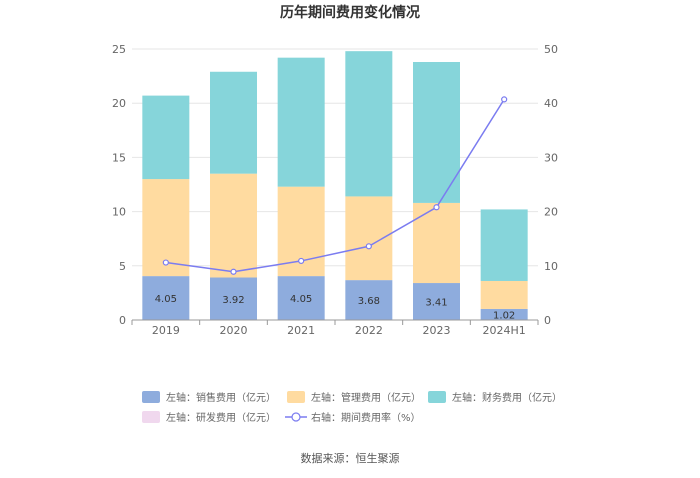 This screenshot has height=478, width=700. I want to click on right-axis-tick-label: 50, so click(551, 49).